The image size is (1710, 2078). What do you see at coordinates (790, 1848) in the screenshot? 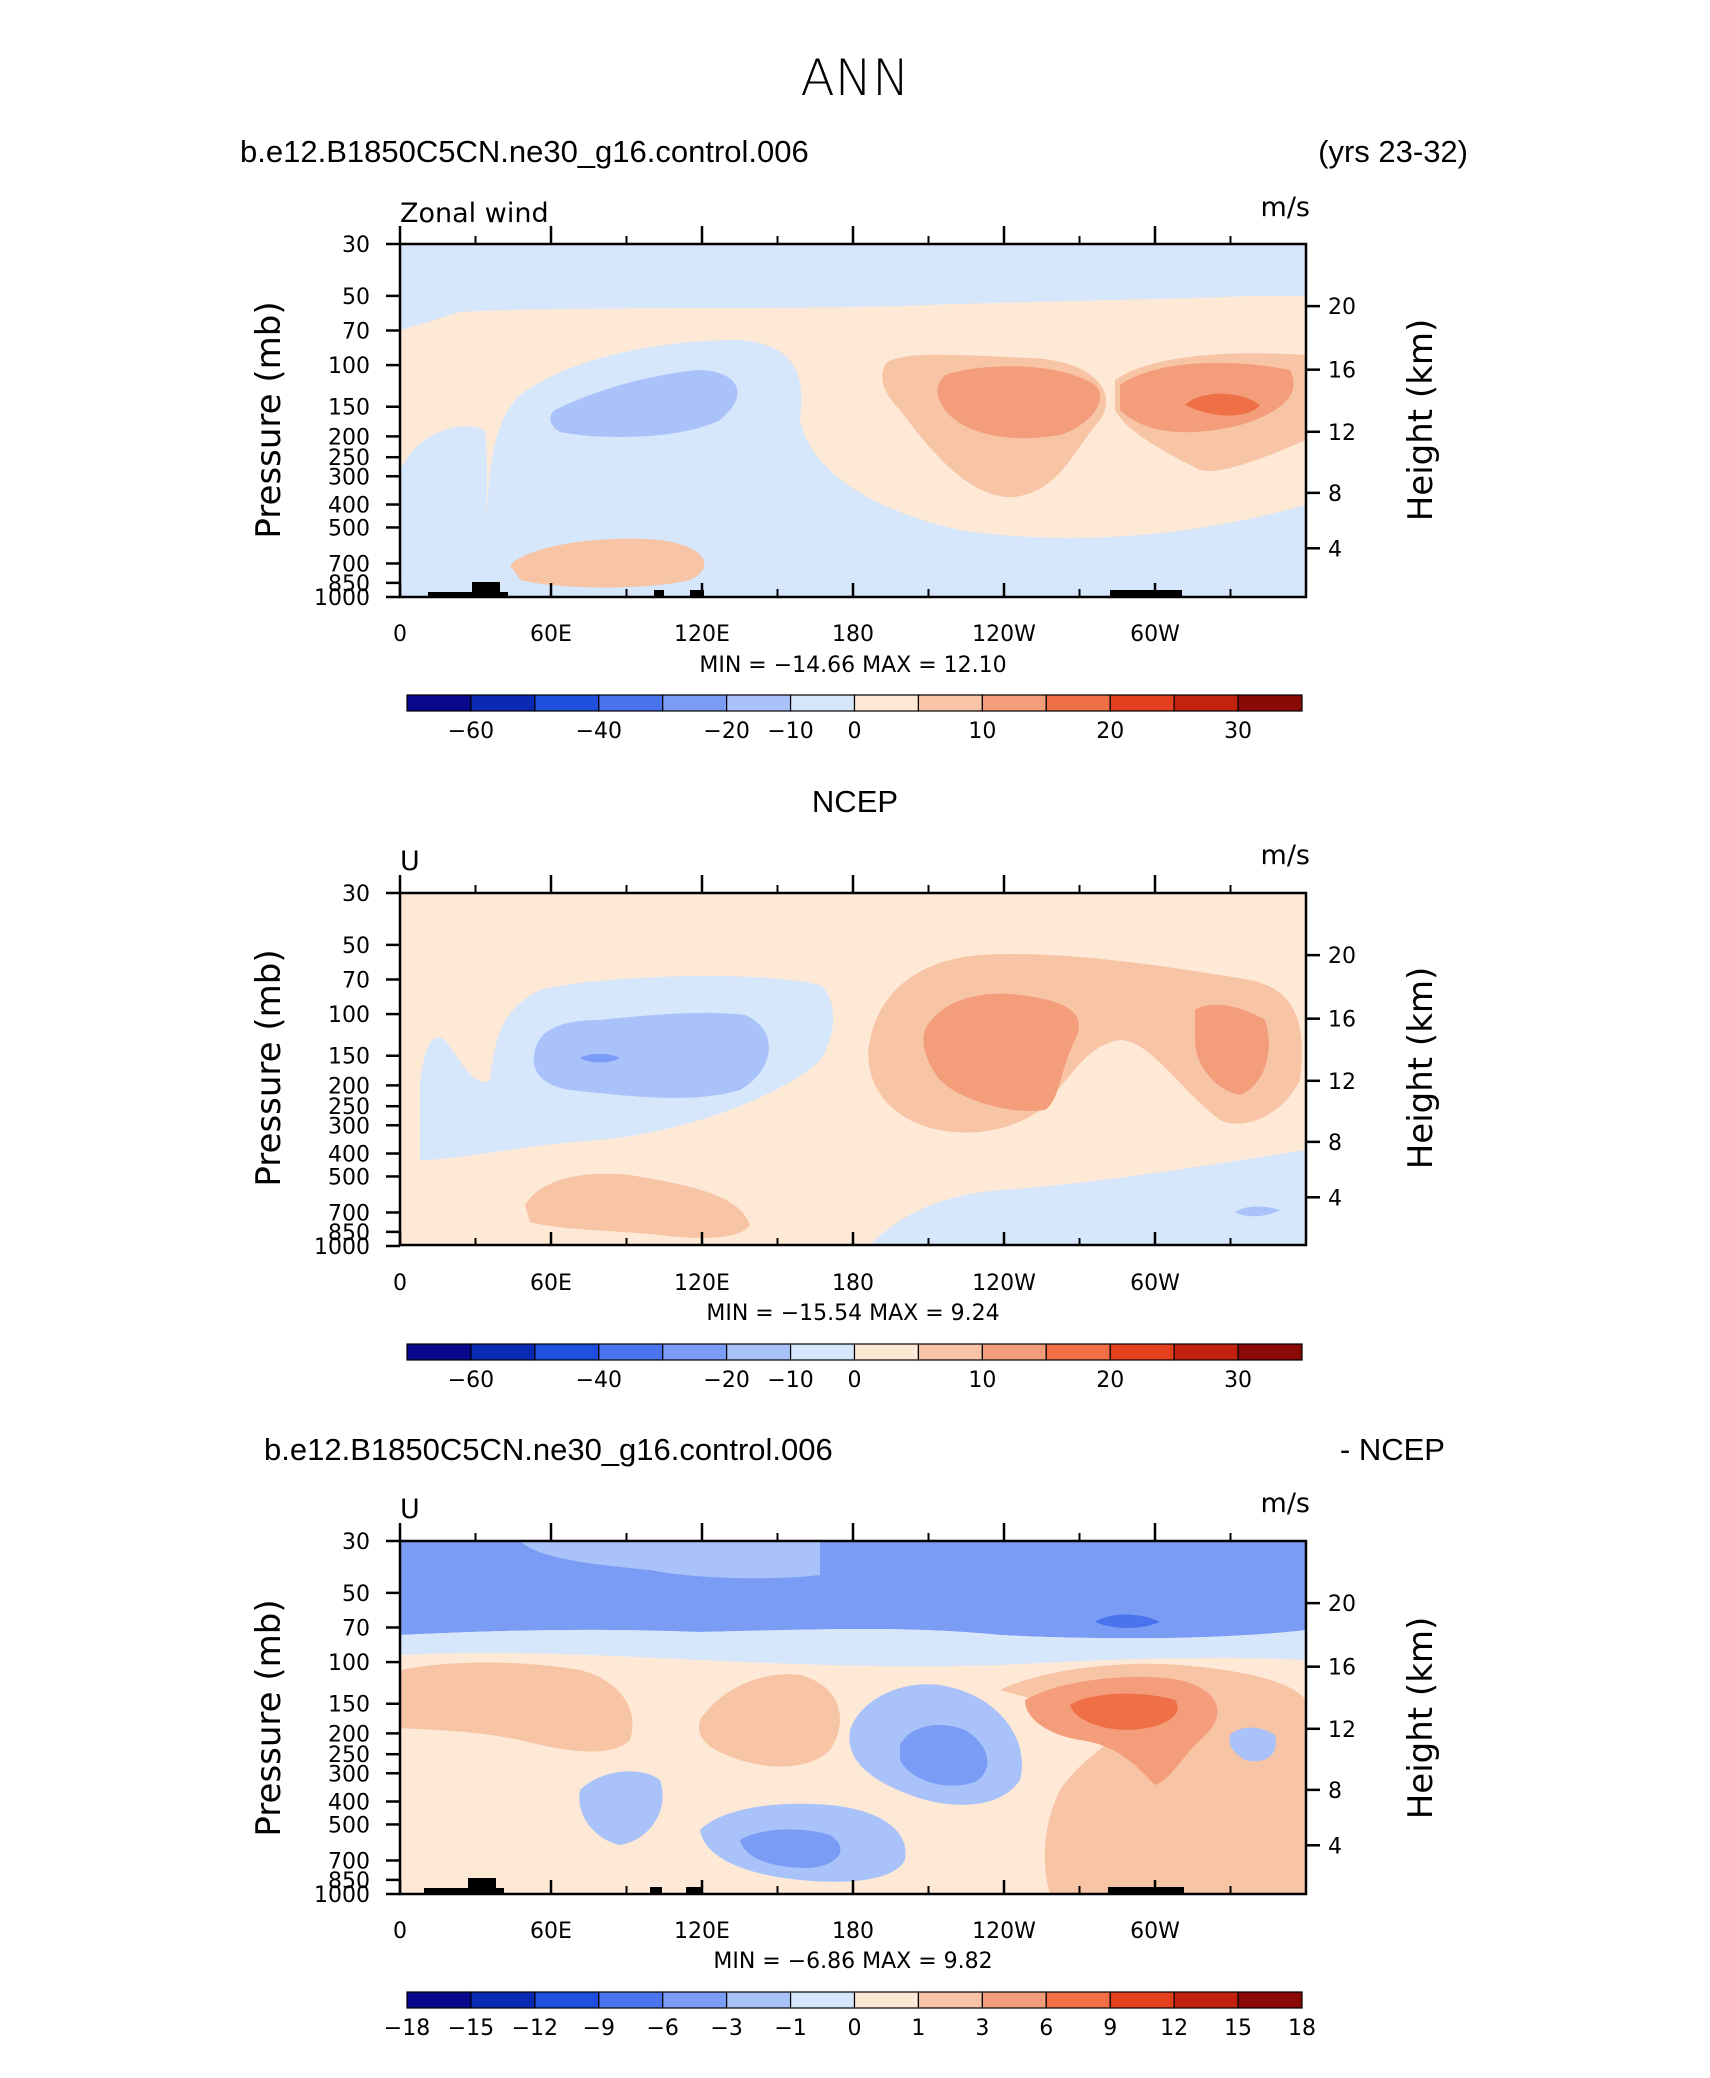
I see `contour-fill-lower-negative-core` at bounding box center [790, 1848].